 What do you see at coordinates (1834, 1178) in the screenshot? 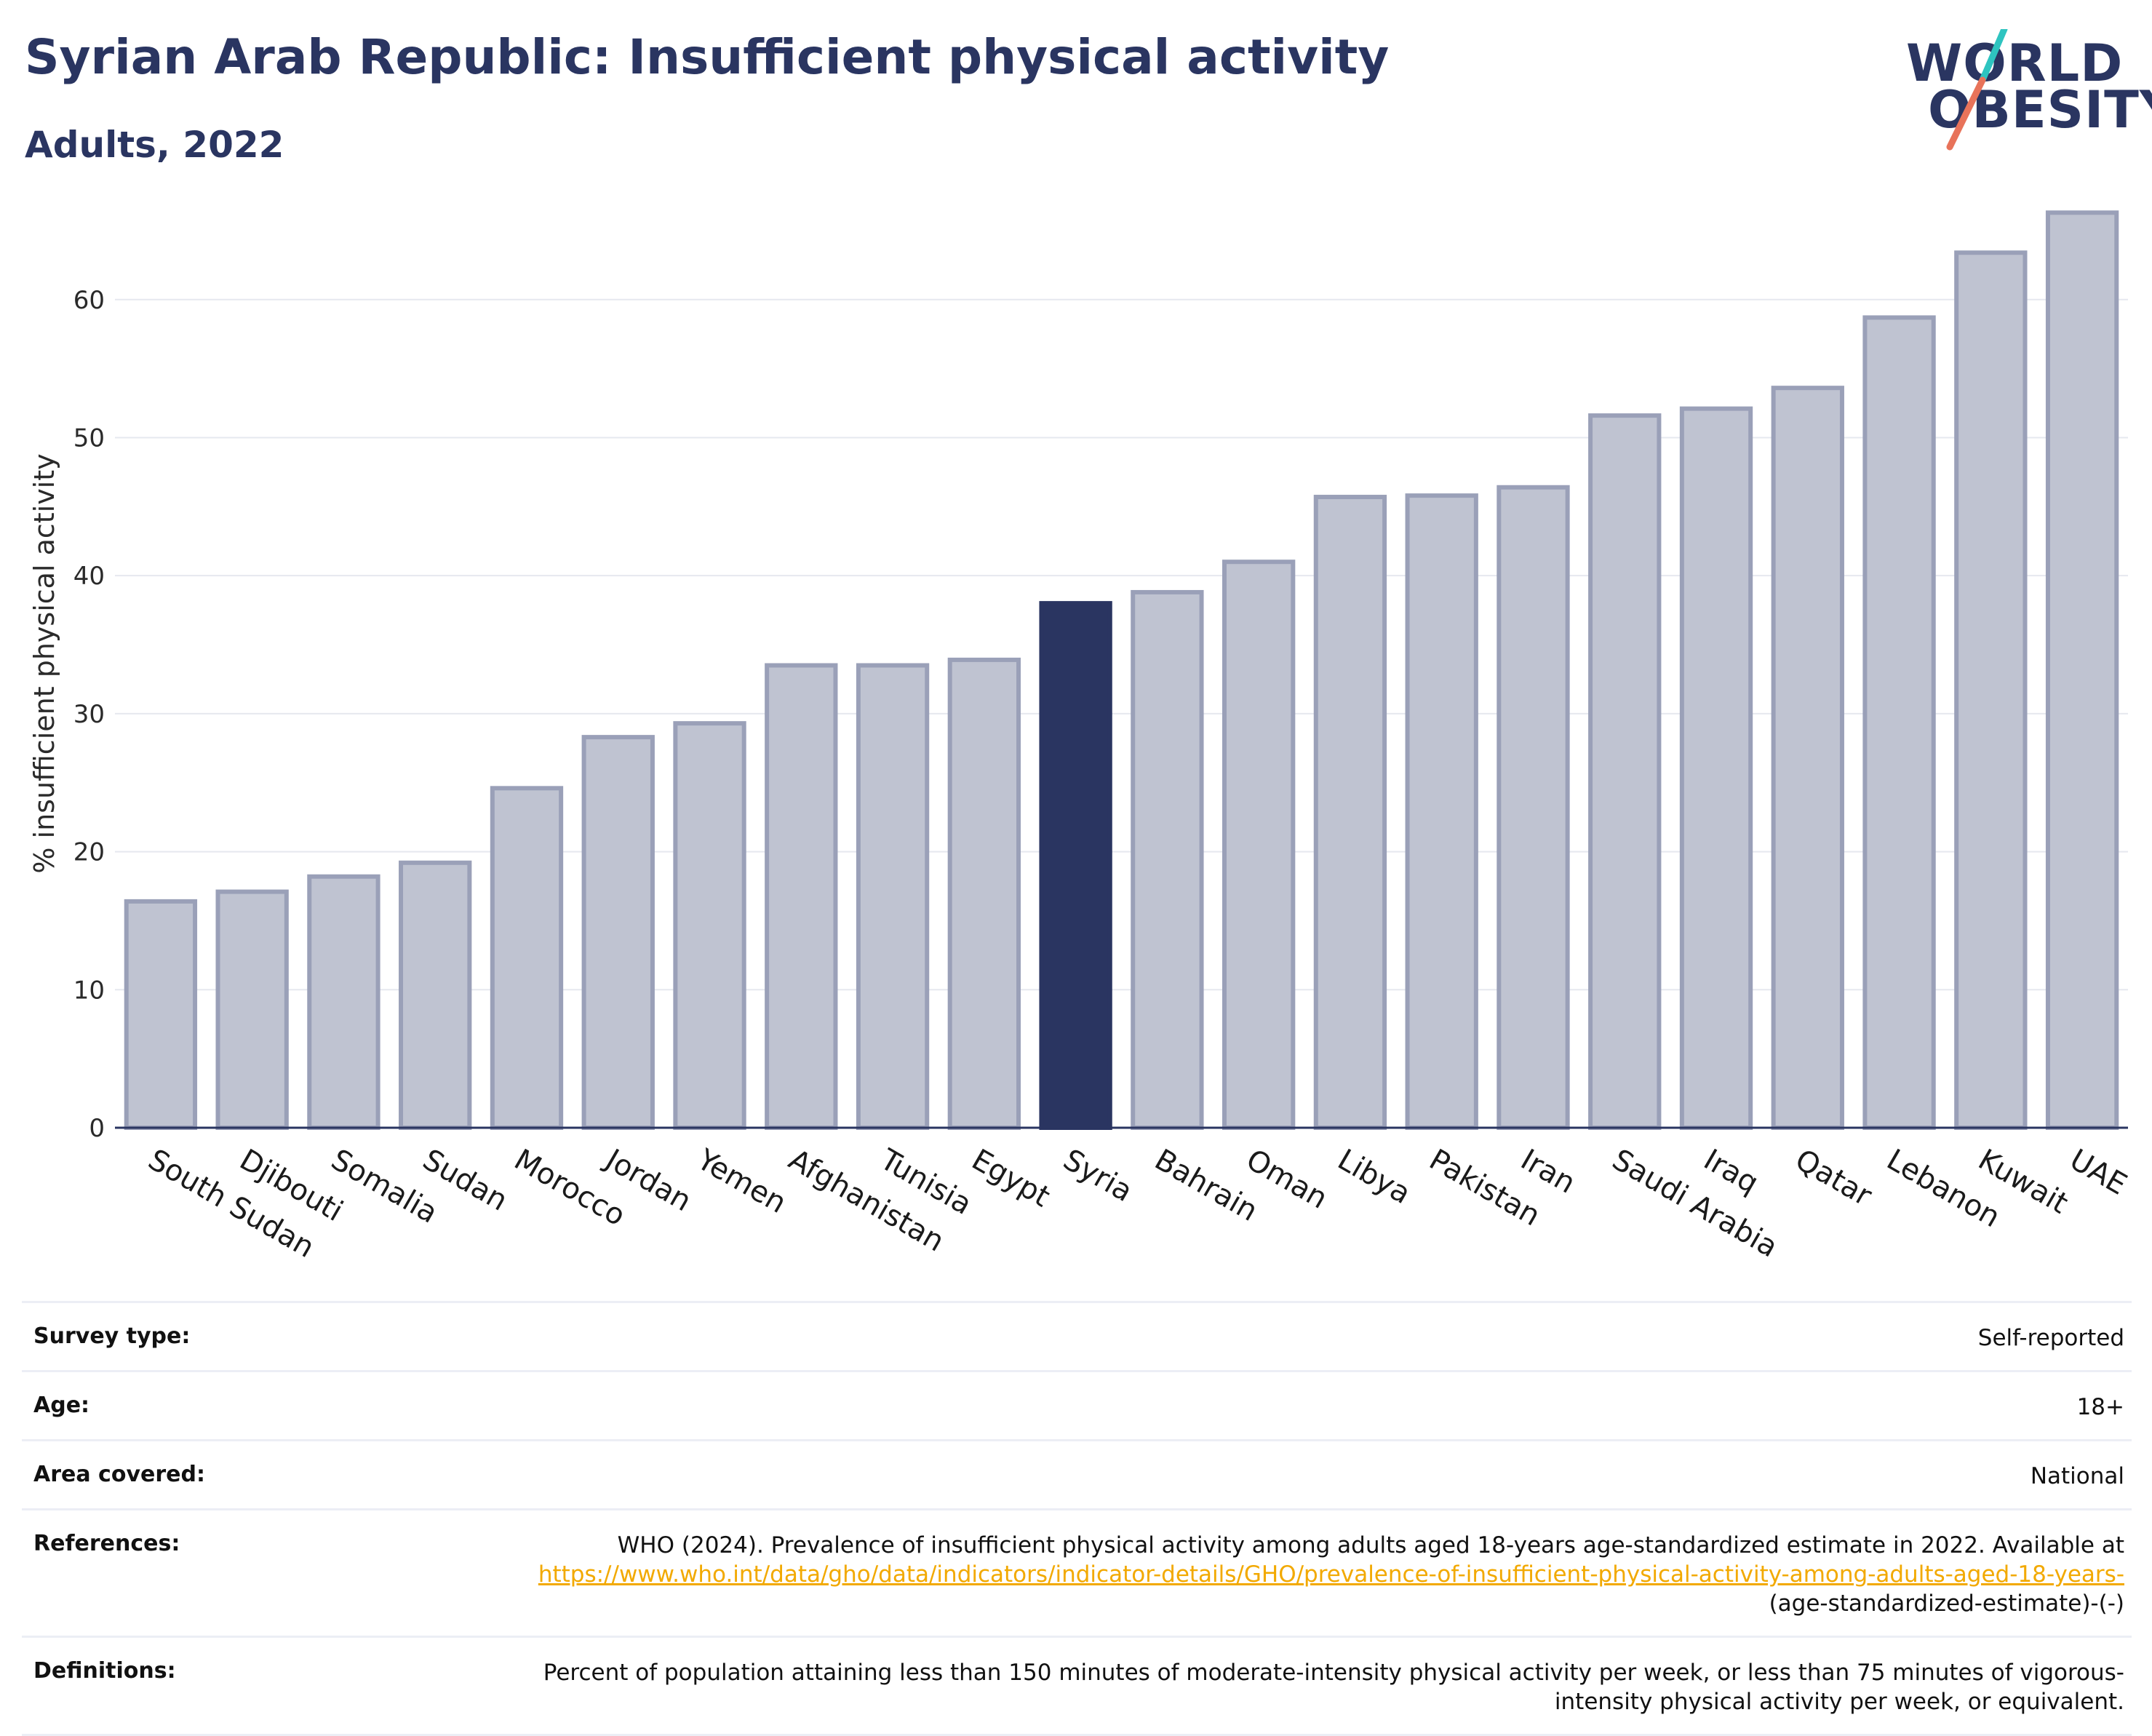
I see `x-tick-label: Qatar` at bounding box center [1834, 1178].